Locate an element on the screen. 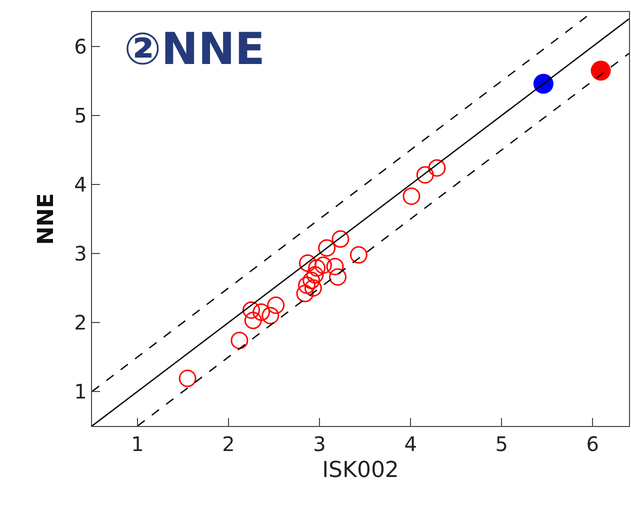  x-tick-label: 2 is located at coordinates (228, 444).